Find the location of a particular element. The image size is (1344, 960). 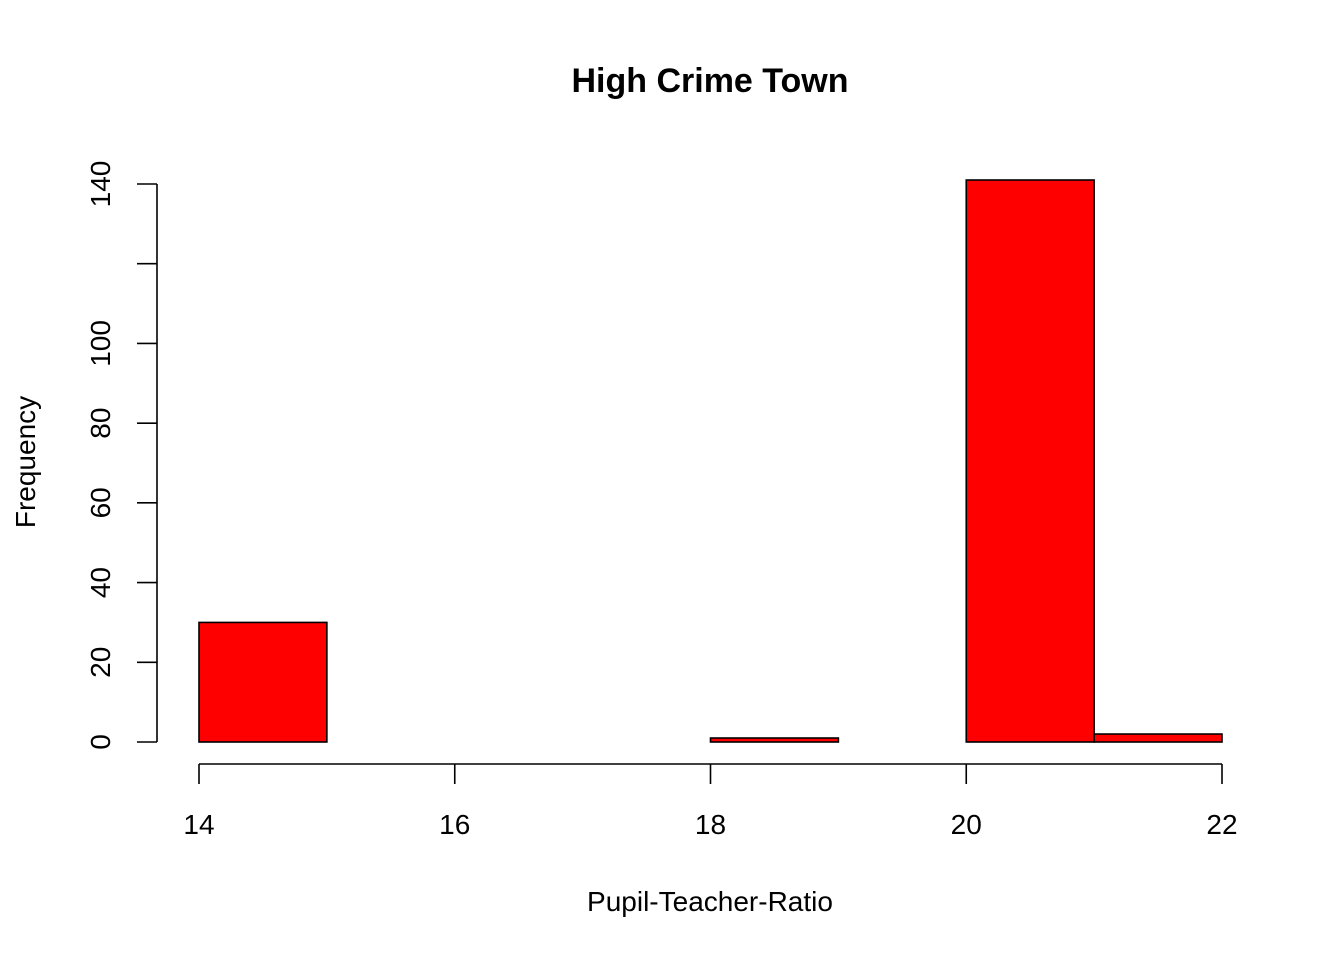

y-tick-label: 80 is located at coordinates (100, 423).